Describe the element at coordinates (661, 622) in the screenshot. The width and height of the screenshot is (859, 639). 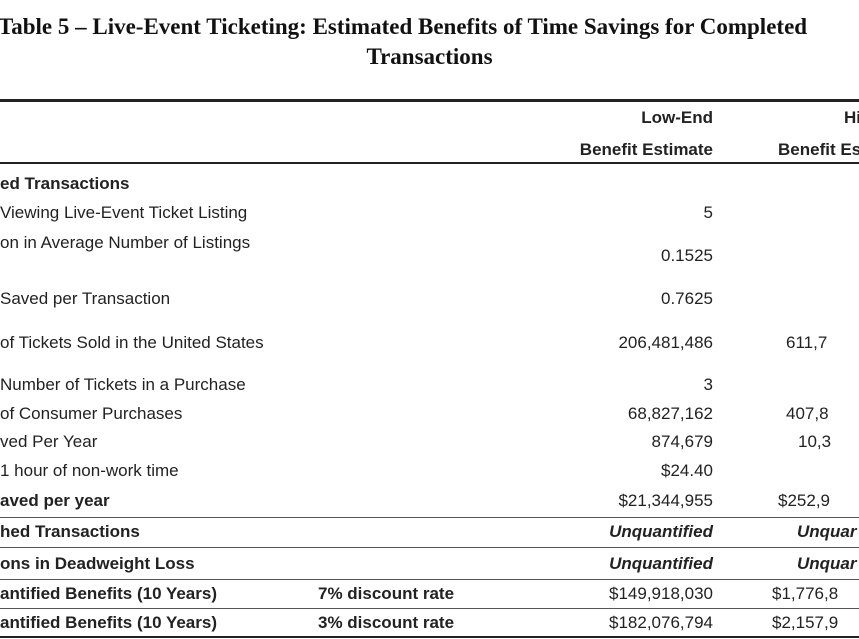
I see `row-low-value: $182,076,794` at that location.